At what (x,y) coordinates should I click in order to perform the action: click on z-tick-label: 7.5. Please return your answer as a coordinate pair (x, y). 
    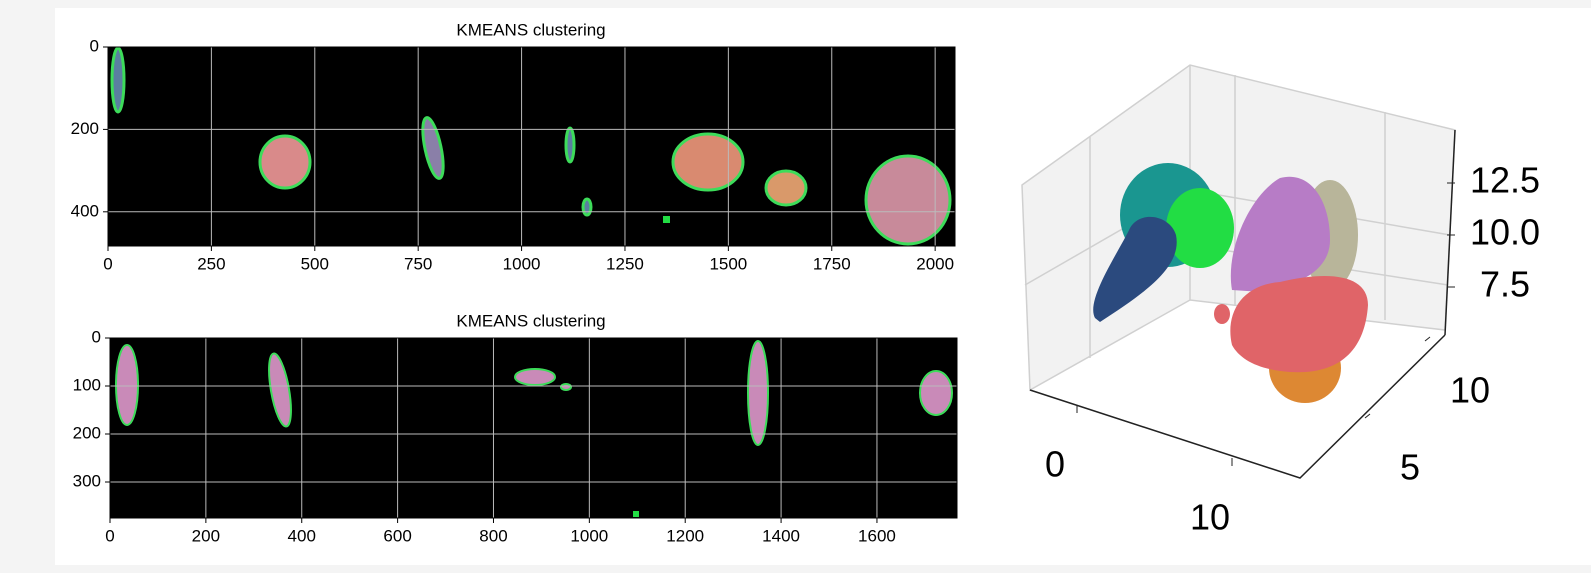
    Looking at the image, I should click on (1505, 284).